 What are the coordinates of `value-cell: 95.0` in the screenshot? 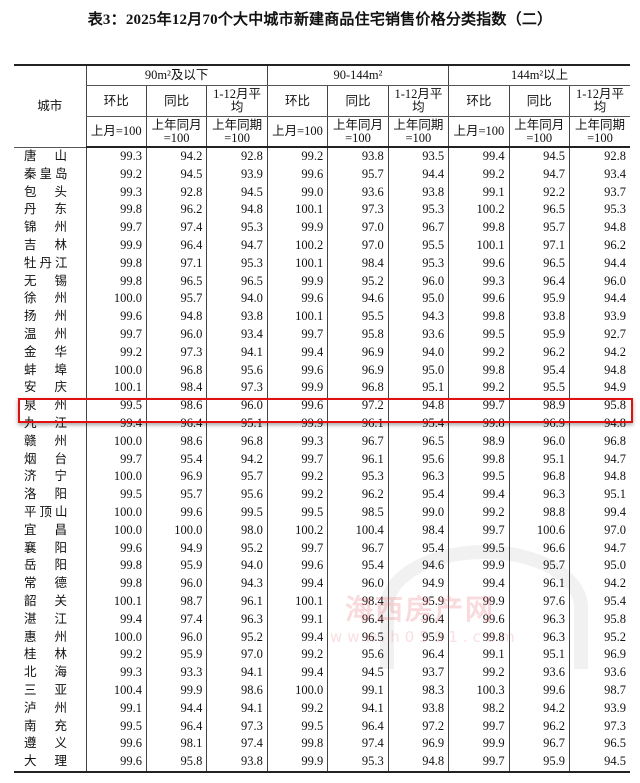 It's located at (418, 370).